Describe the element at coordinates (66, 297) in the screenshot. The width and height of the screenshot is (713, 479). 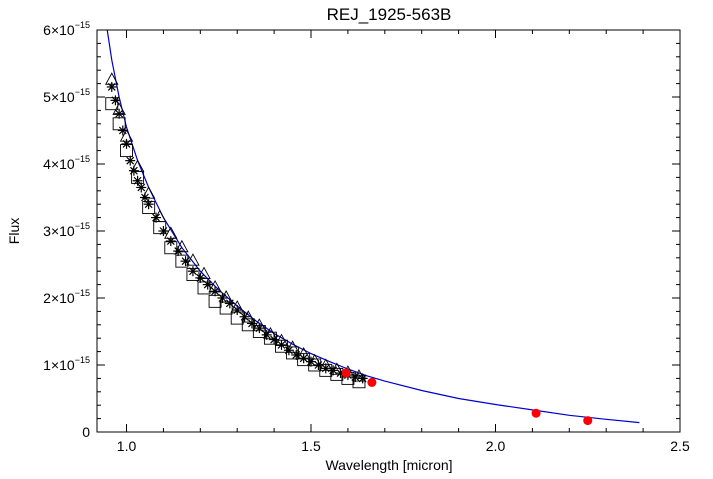
I see `y-tick-label: 2×10⁻¹⁵` at that location.